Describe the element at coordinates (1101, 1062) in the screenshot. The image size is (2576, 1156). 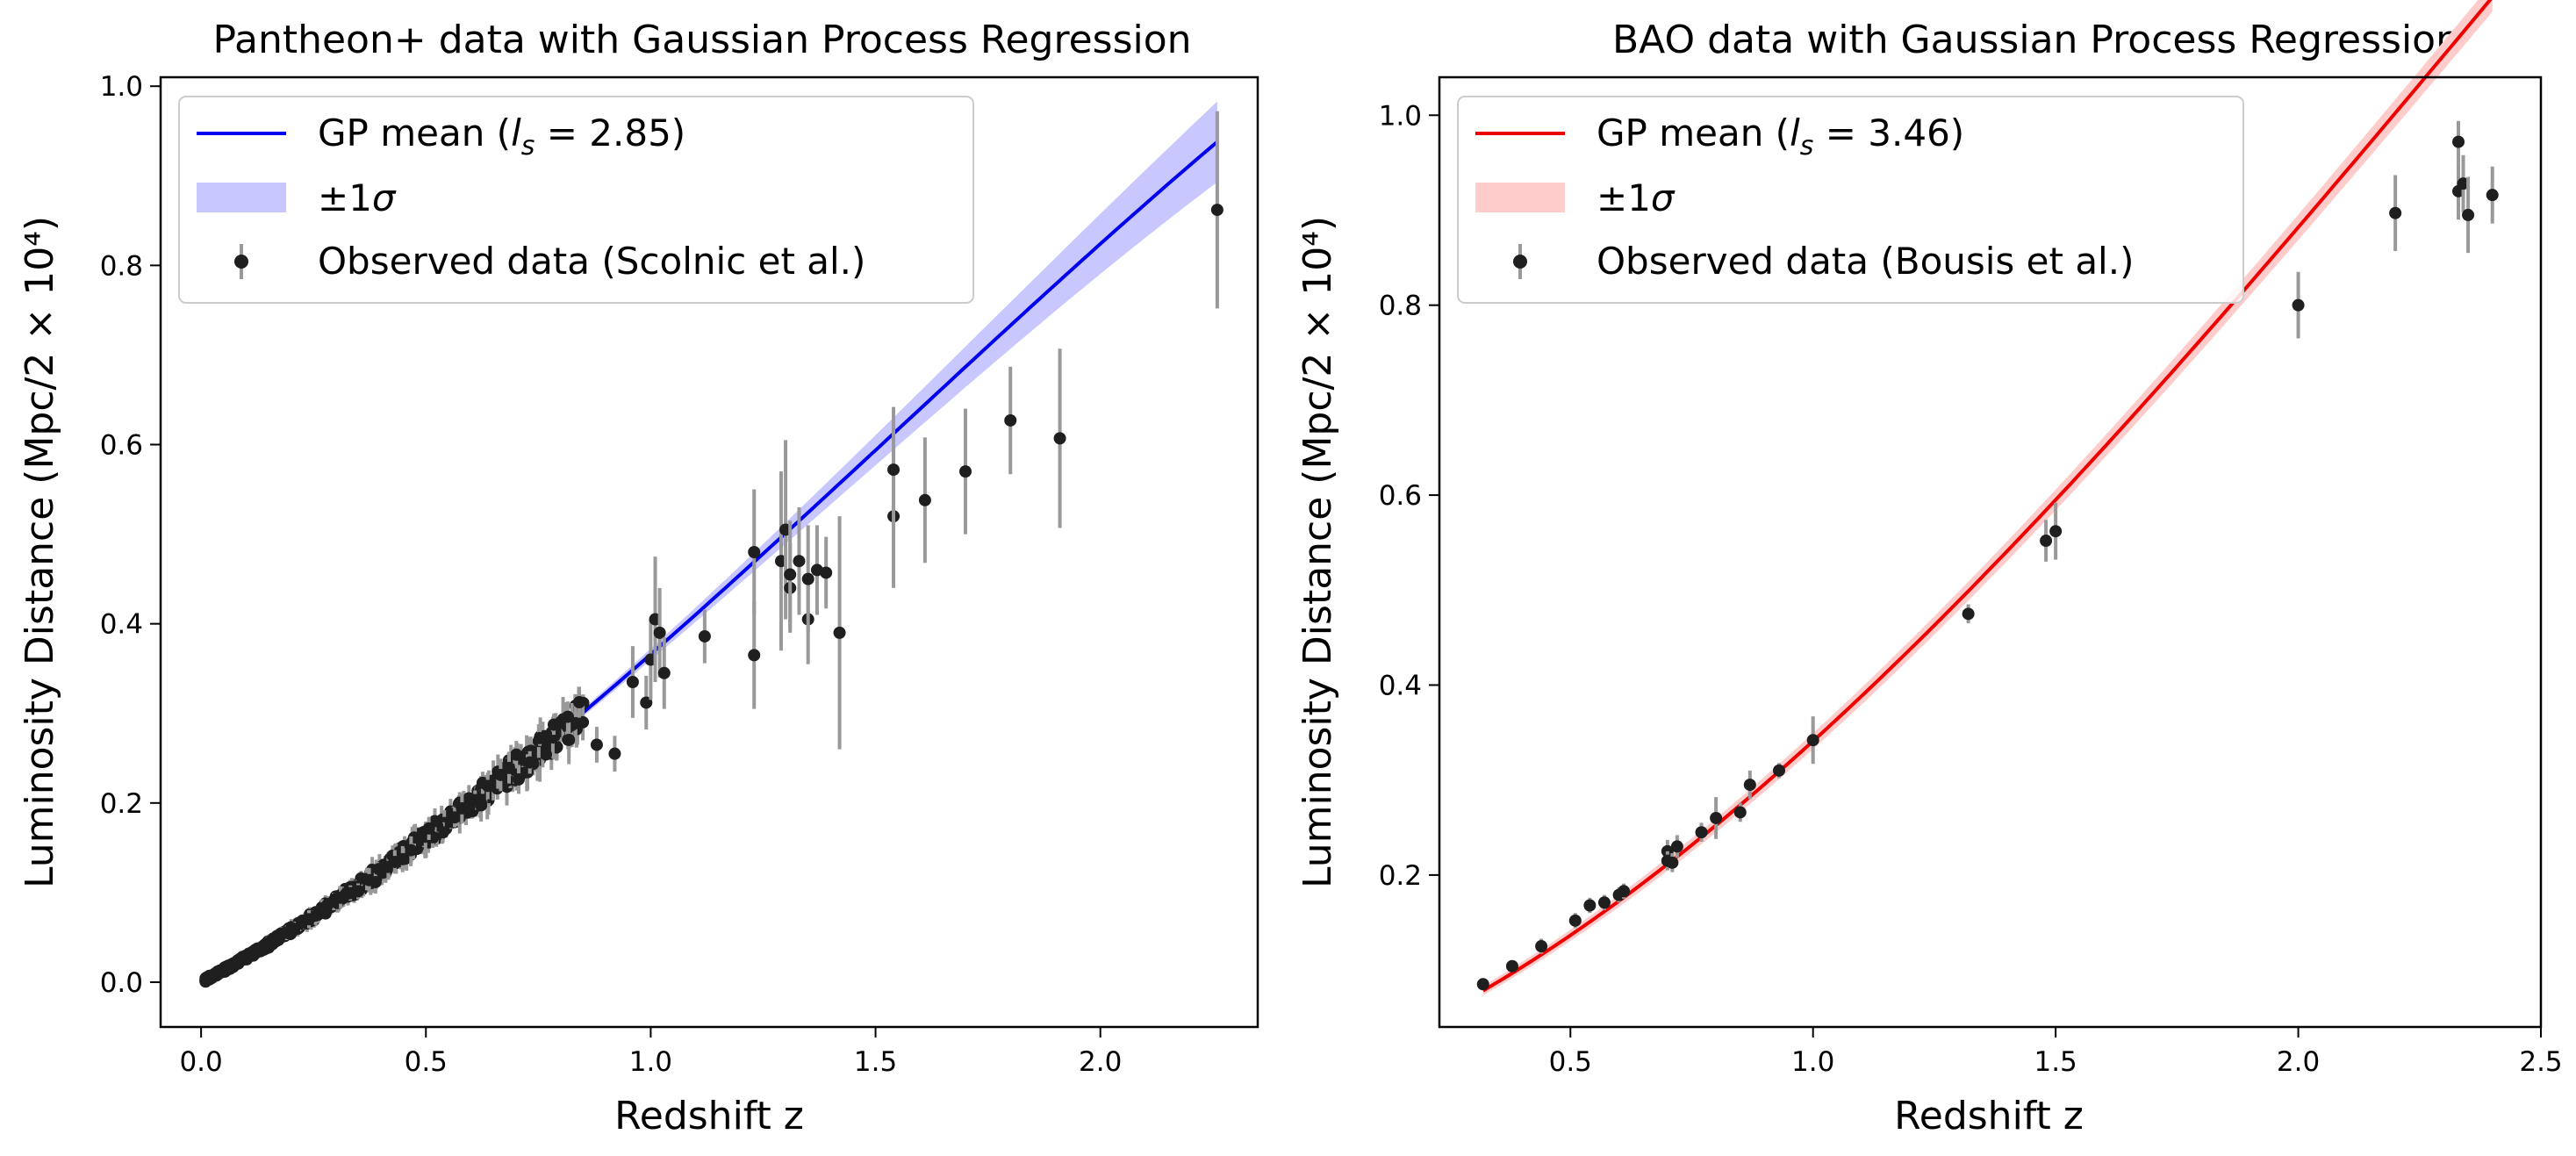
I see `left-x-tick-label: 2.0` at that location.